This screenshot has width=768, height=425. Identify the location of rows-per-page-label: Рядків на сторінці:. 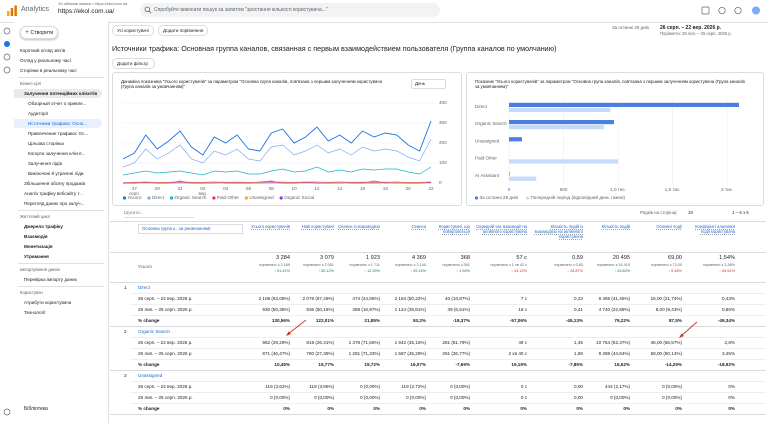
(658, 212).